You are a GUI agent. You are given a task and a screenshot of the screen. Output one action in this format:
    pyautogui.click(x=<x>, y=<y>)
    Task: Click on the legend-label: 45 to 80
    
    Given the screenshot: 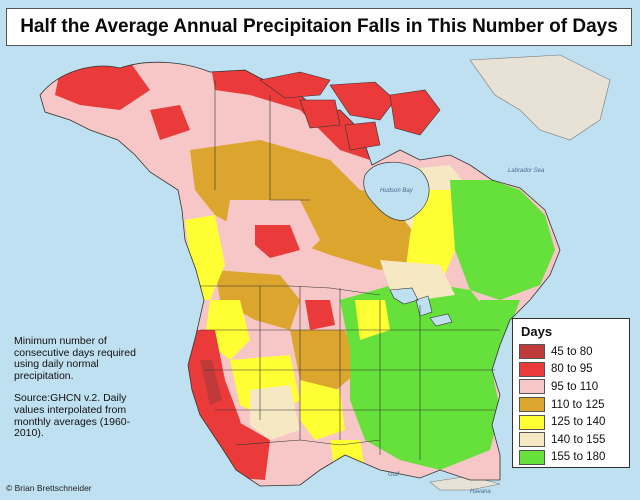 What is the action you would take?
    pyautogui.click(x=572, y=351)
    